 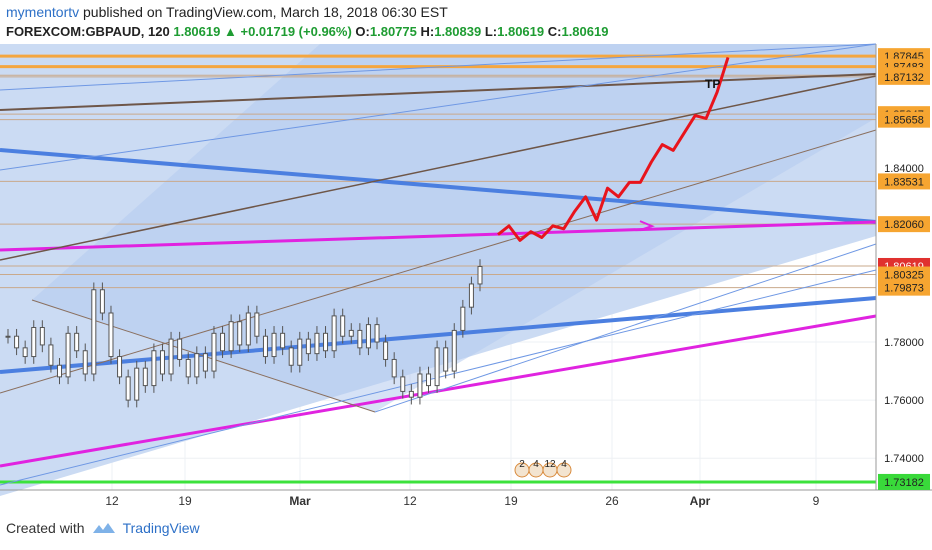 I want to click on magenta-upper-line, so click(x=438, y=236).